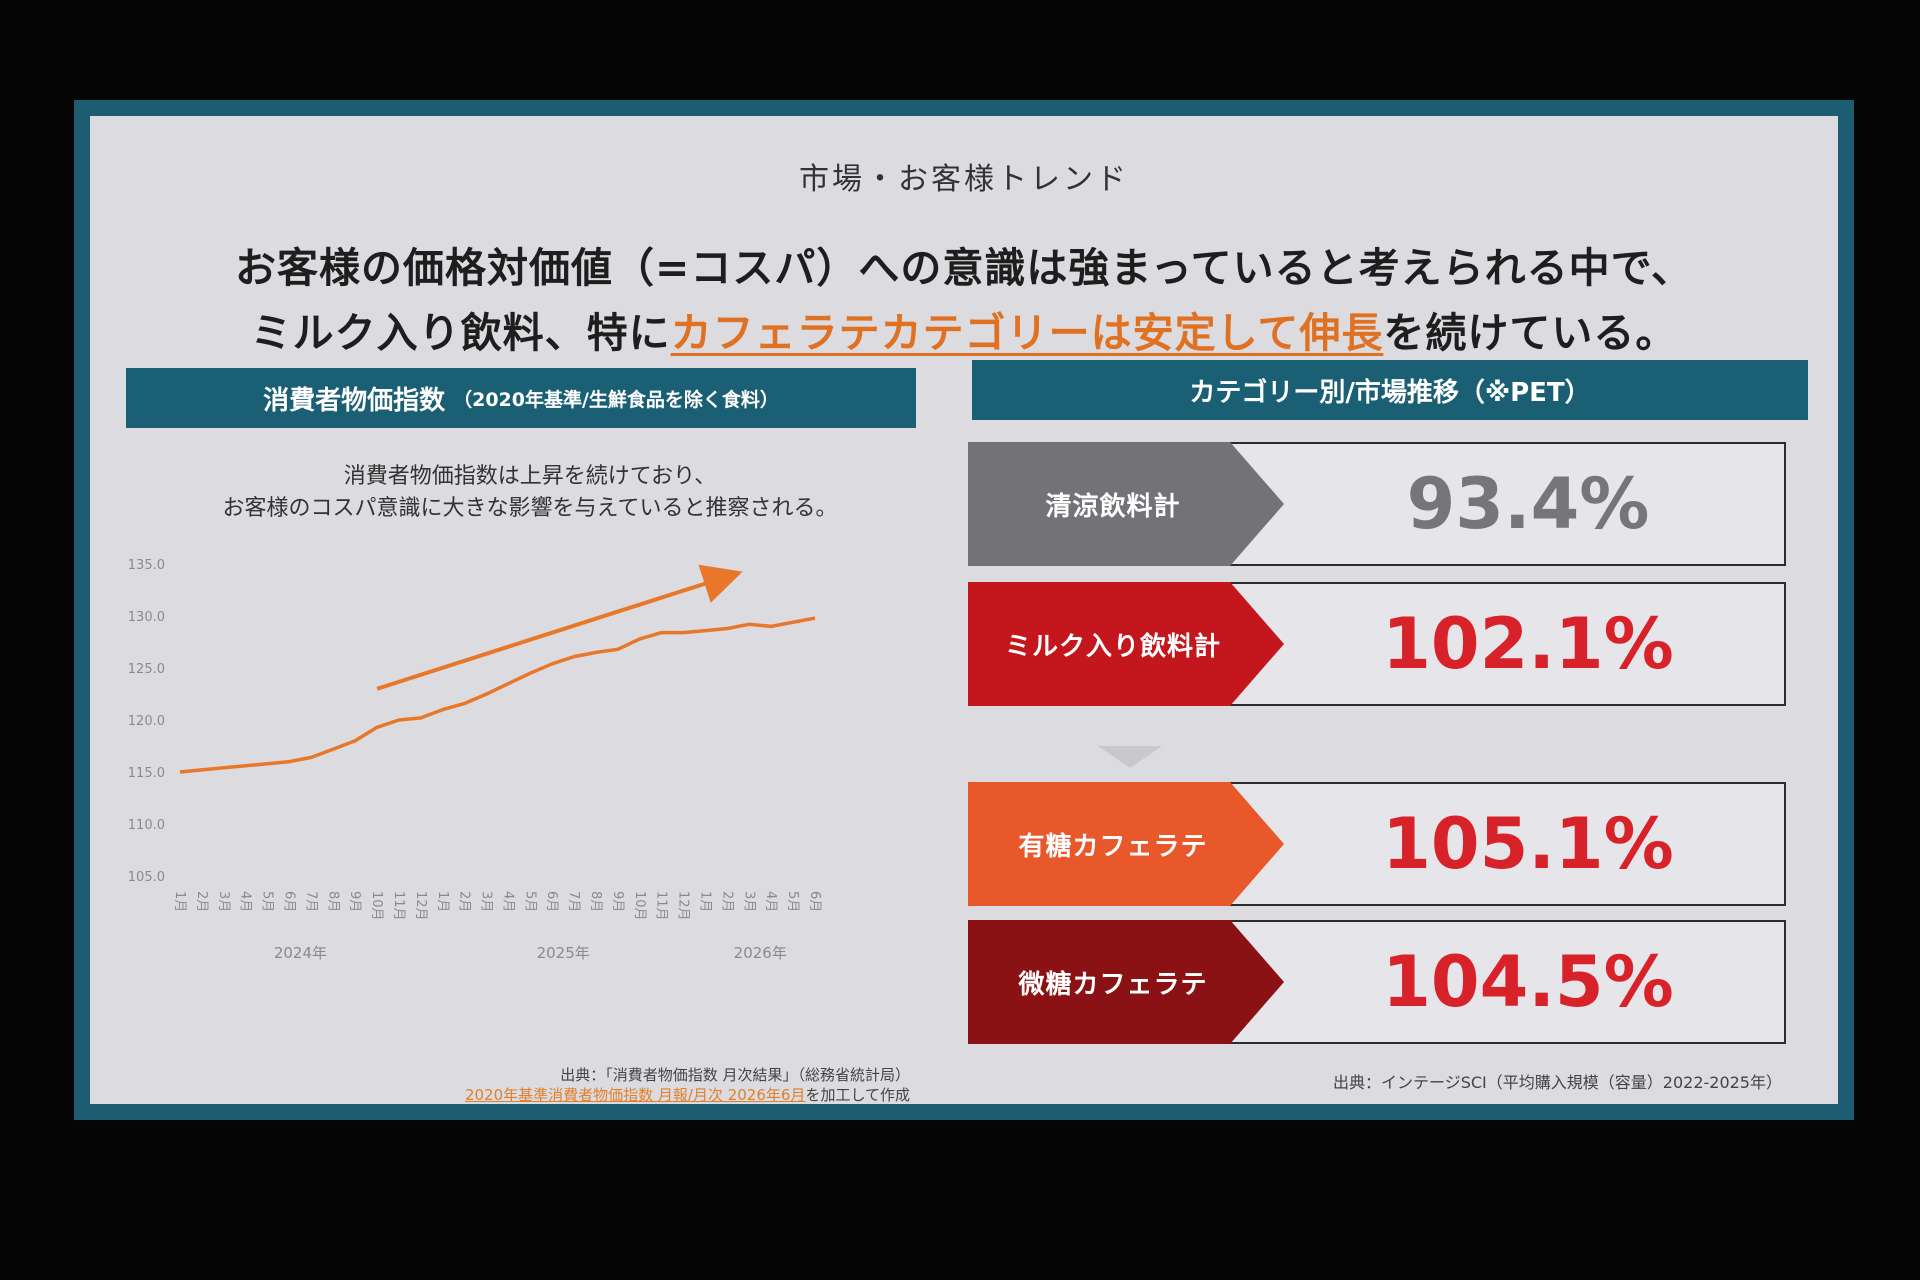 This screenshot has width=1920, height=1280. What do you see at coordinates (760, 953) in the screenshot?
I see `year-label: 2026年` at bounding box center [760, 953].